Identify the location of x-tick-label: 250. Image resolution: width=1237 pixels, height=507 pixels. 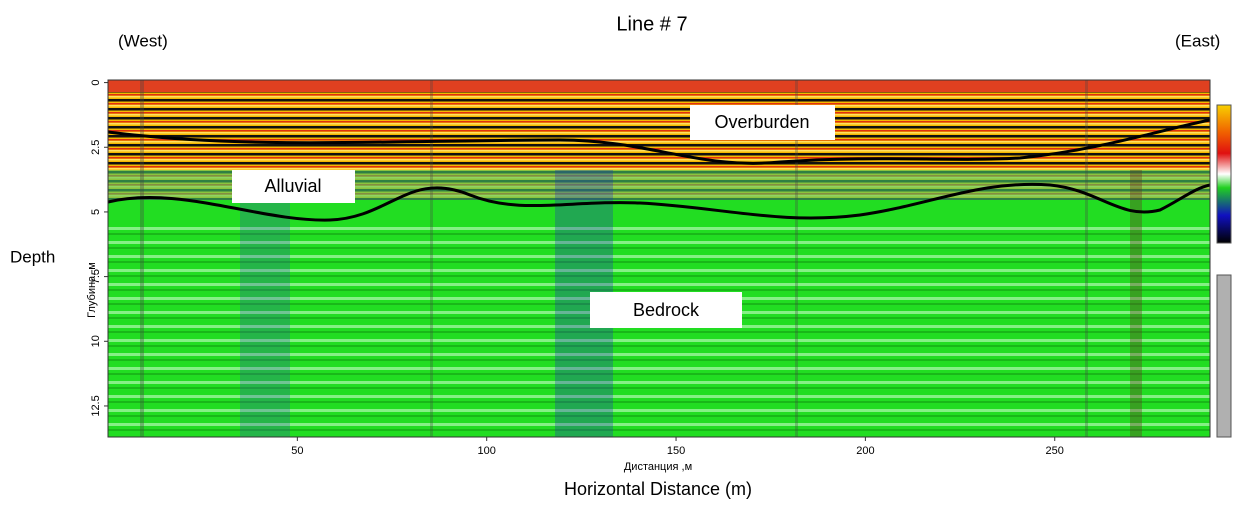
(1055, 451).